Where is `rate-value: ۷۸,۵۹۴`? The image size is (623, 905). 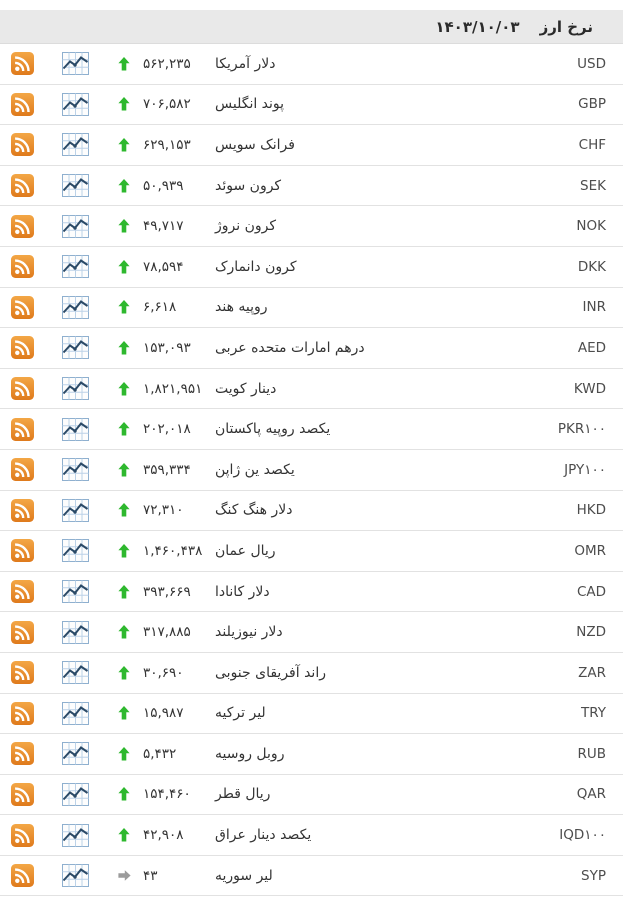 rate-value: ۷۸,۵۹۴ is located at coordinates (163, 266).